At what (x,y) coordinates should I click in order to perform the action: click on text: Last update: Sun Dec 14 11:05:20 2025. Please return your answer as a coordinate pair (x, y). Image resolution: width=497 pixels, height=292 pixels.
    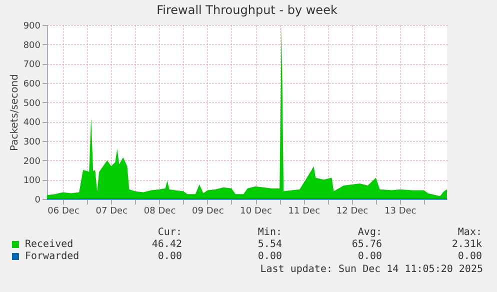
    Looking at the image, I should click on (371, 269).